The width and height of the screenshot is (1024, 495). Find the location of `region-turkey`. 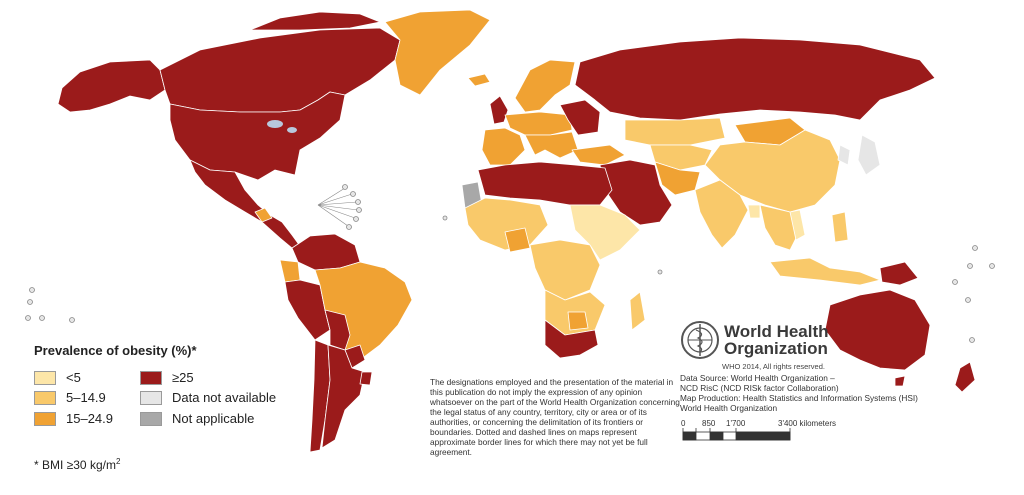

region-turkey is located at coordinates (598, 155).